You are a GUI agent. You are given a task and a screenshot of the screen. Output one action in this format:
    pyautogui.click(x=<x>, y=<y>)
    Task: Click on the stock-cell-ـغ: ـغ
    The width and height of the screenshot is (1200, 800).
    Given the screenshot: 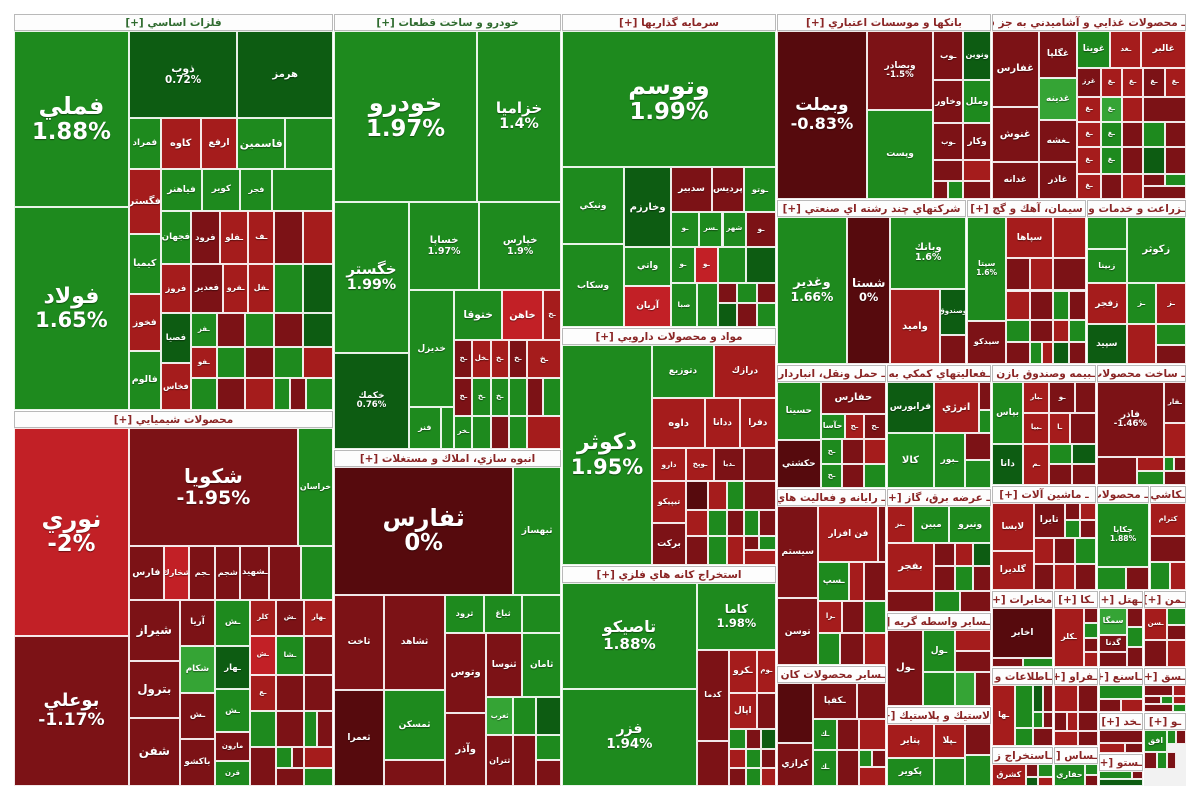 What is the action you would take?
    pyautogui.click(x=1089, y=109)
    